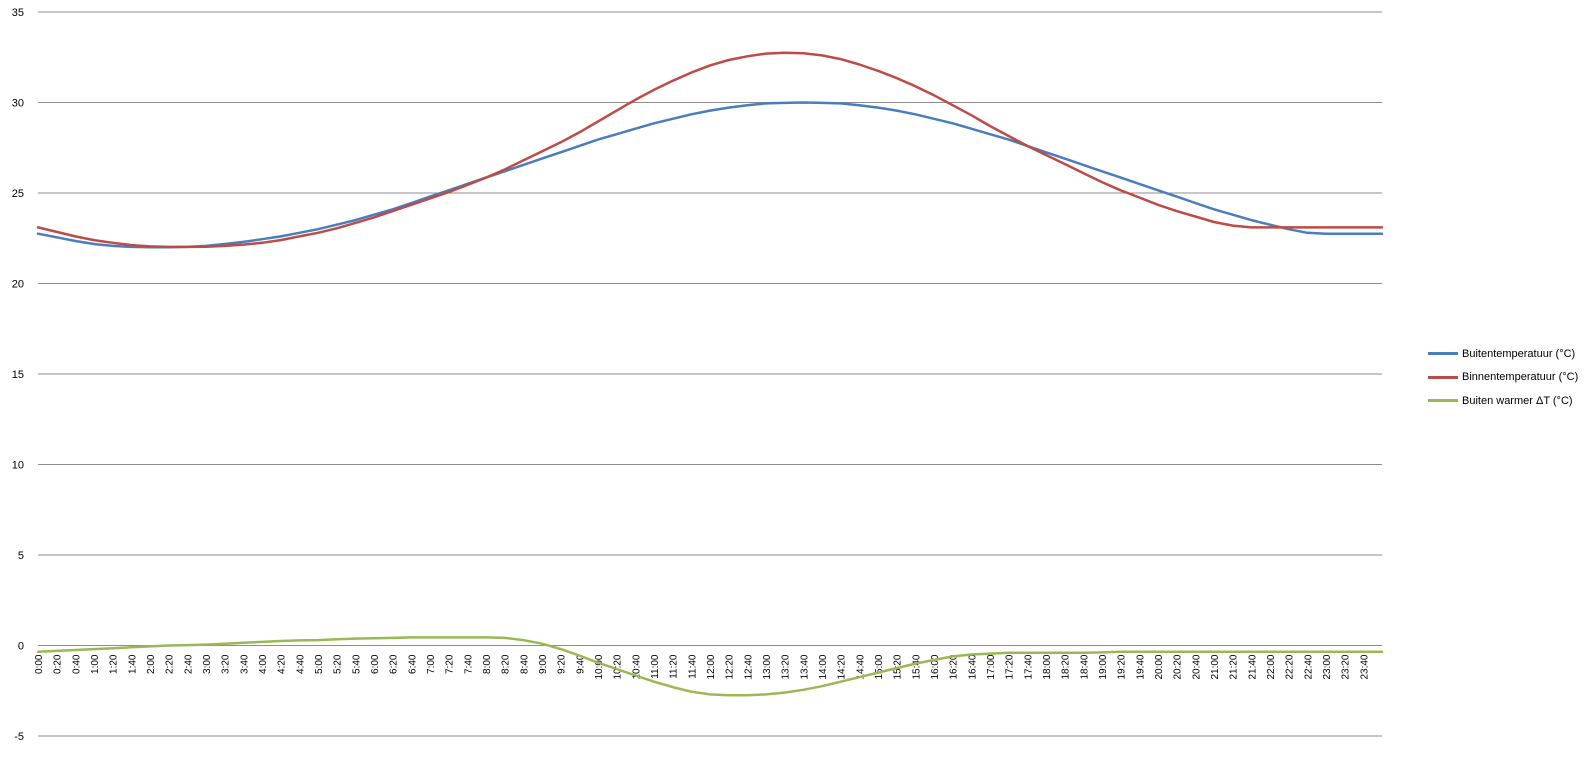 The image size is (1595, 760). What do you see at coordinates (226, 664) in the screenshot?
I see `x-tick-label: 3:20` at bounding box center [226, 664].